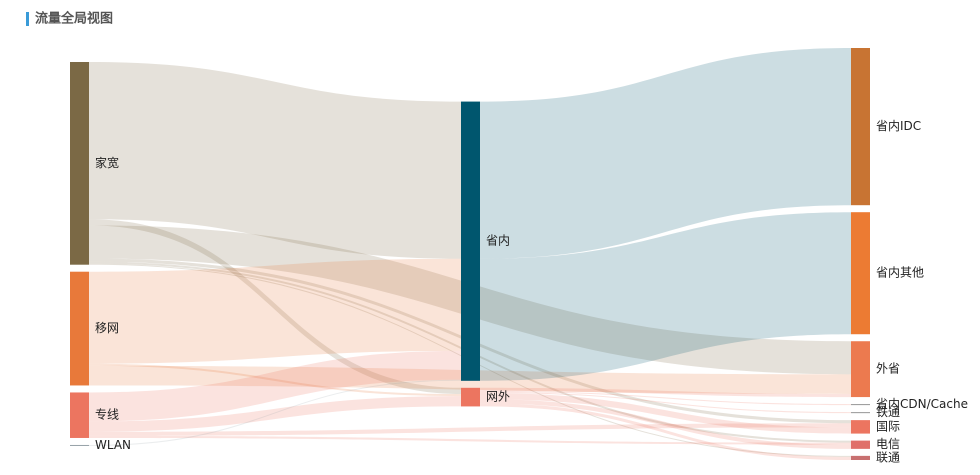 The height and width of the screenshot is (475, 980). I want to click on node-label: 专线, so click(107, 414).